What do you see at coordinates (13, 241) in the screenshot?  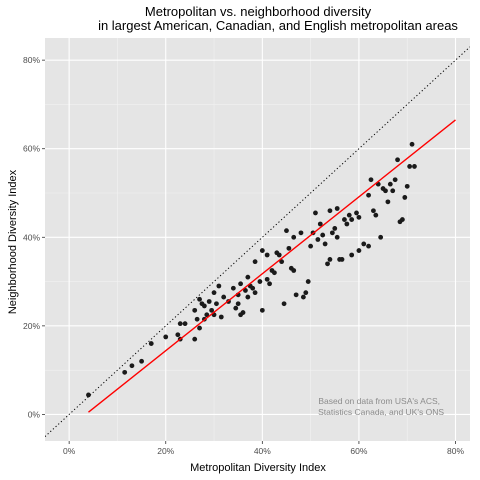 I see `y-axis-title: Neighborhood Diversity Index` at bounding box center [13, 241].